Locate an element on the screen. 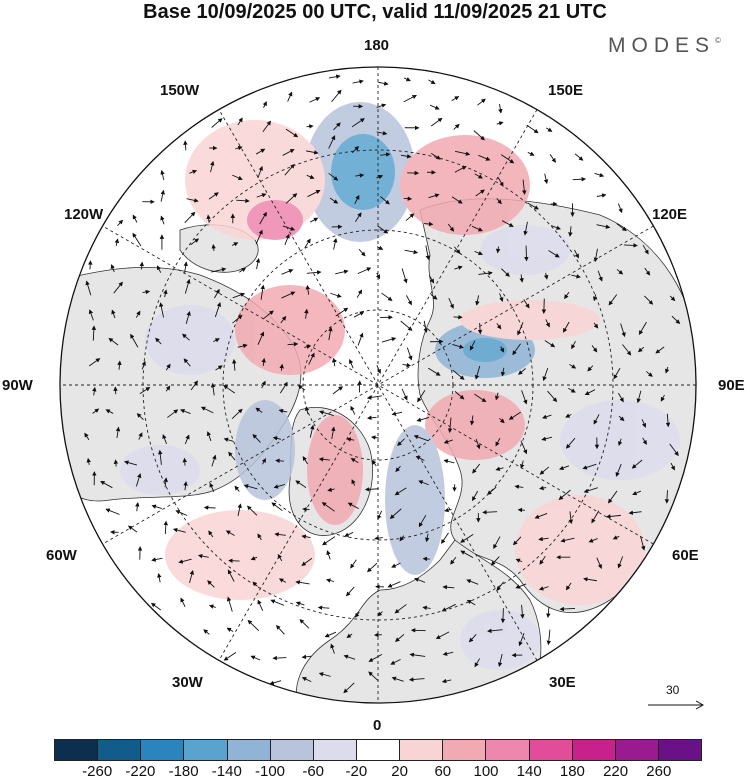  land-europe is located at coordinates (419, 621).